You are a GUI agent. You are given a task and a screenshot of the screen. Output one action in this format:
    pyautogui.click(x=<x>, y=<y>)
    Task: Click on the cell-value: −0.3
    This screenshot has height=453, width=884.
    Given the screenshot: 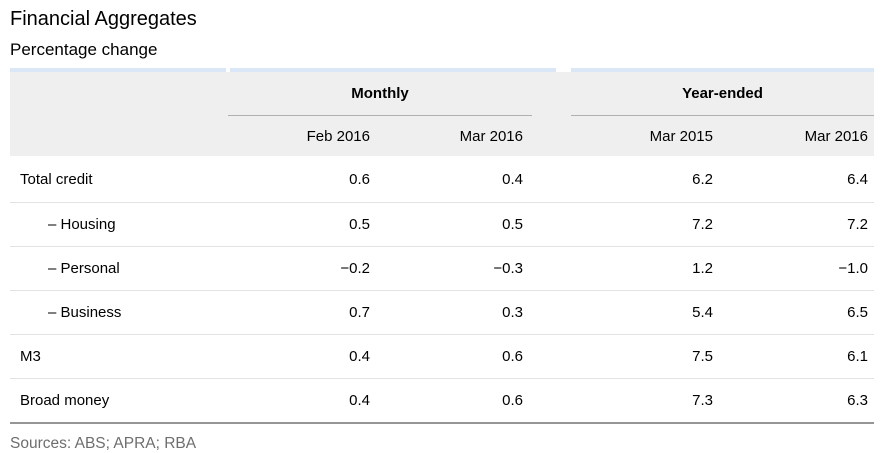 What is the action you would take?
    pyautogui.click(x=508, y=268)
    